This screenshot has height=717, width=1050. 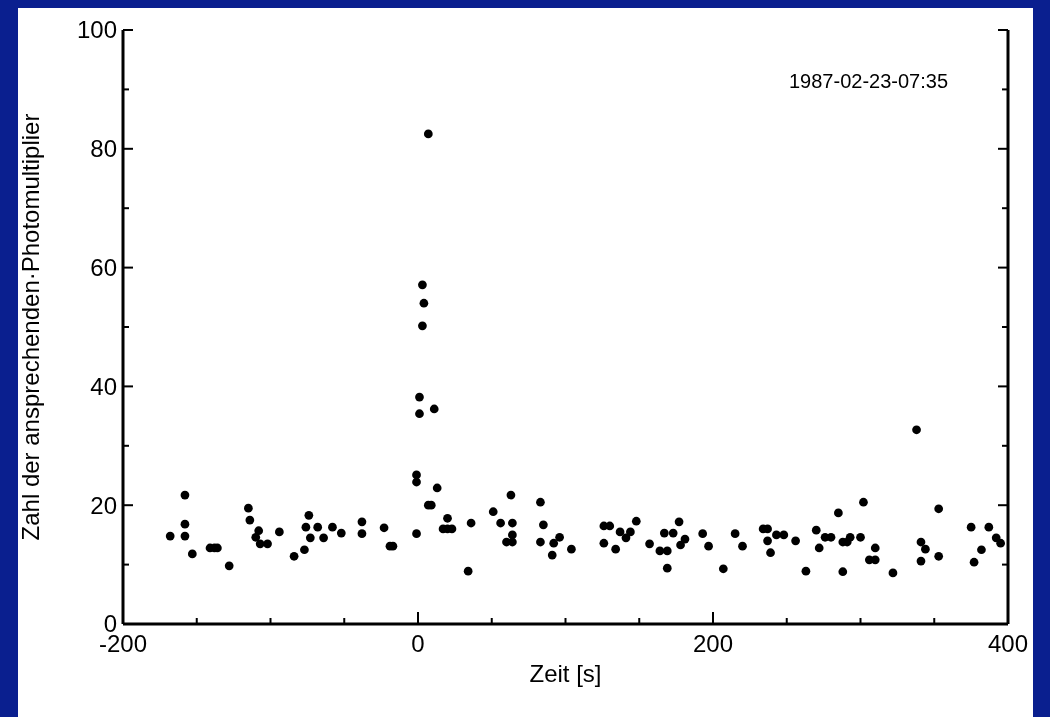 I want to click on y-tick-label: 60, so click(x=103, y=267).